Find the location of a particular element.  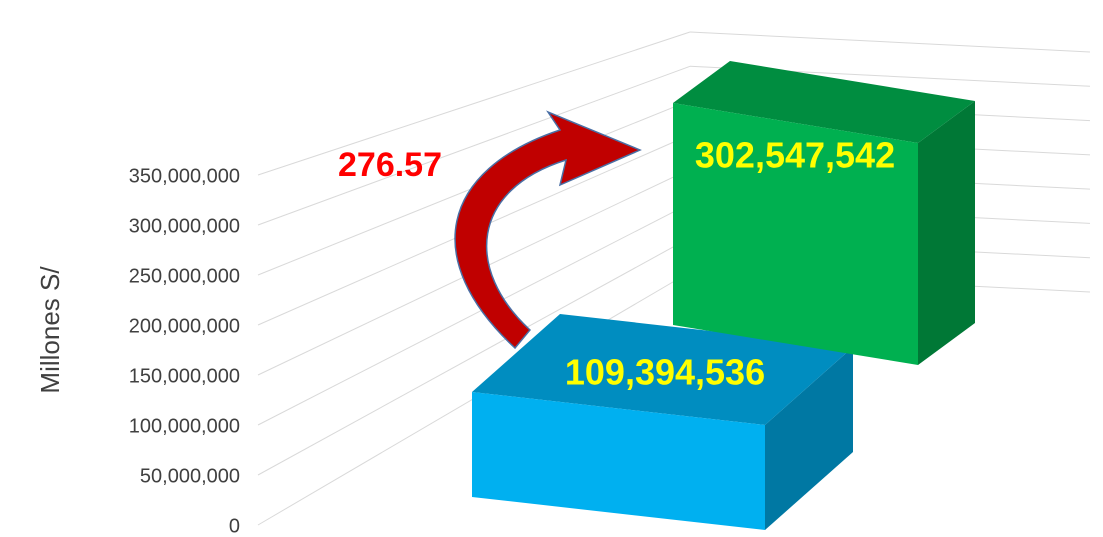

y-tick-label: 300,000,000 is located at coordinates (184, 226).